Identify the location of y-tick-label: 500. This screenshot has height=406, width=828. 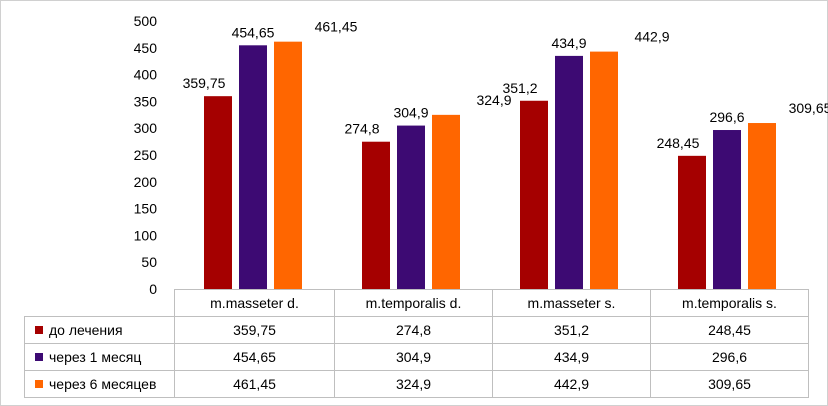
(146, 21).